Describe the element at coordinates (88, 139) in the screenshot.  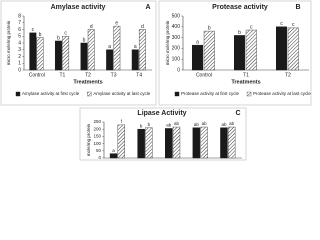
I see `y-axis-label: mole/mg protein` at that location.